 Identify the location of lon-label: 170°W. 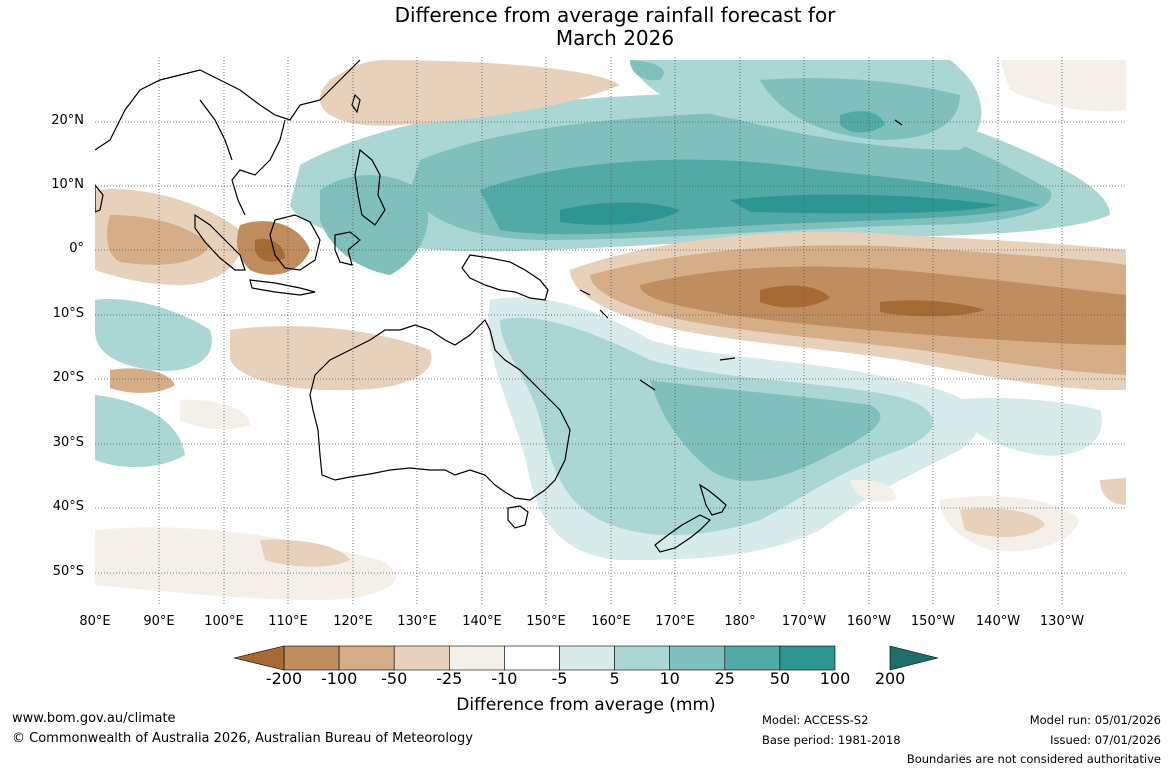
(804, 621).